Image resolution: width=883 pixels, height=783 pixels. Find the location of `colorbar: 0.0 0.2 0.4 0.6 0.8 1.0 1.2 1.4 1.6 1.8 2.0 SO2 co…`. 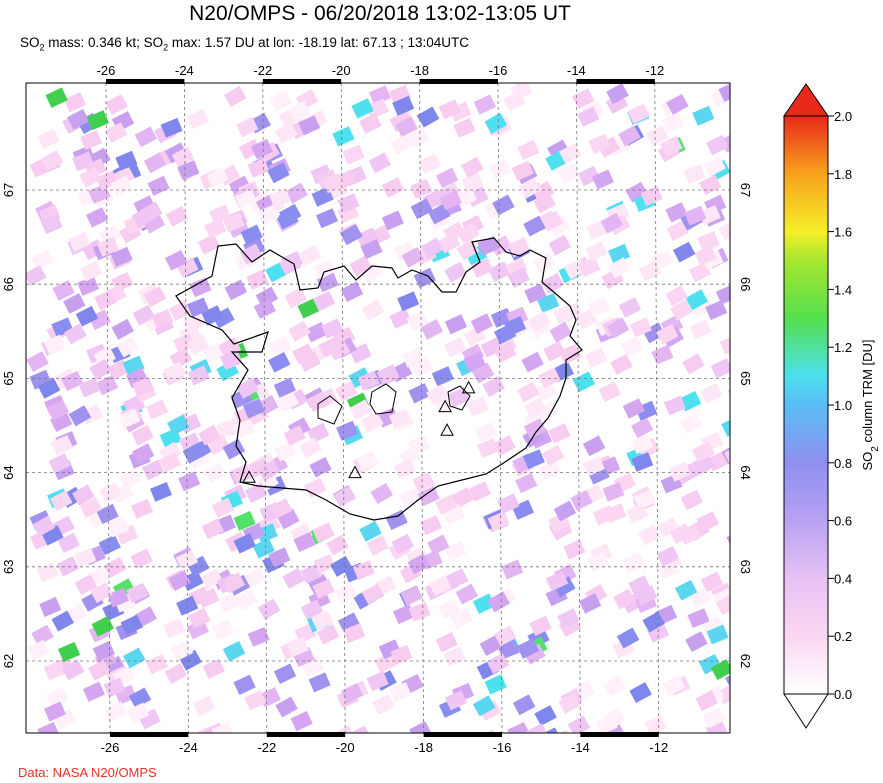

colorbar: 0.0 0.2 0.4 0.6 0.8 1.0 1.2 1.4 1.6 1.8 2.0 SO2 co… is located at coordinates (832, 406).